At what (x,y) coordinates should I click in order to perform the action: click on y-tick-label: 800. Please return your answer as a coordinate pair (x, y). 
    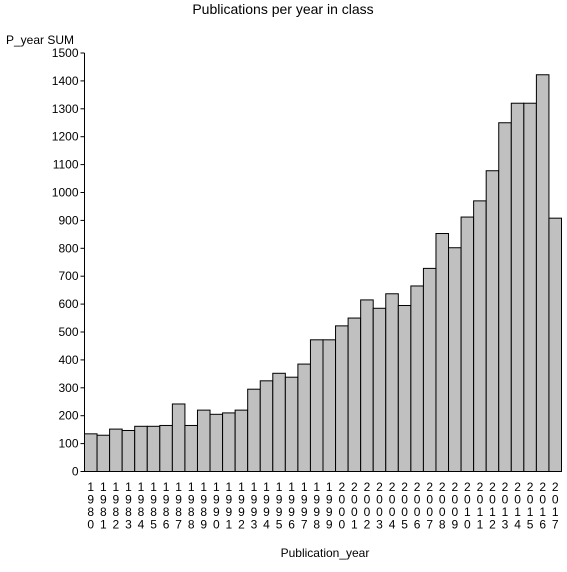
    Looking at the image, I should click on (68, 248).